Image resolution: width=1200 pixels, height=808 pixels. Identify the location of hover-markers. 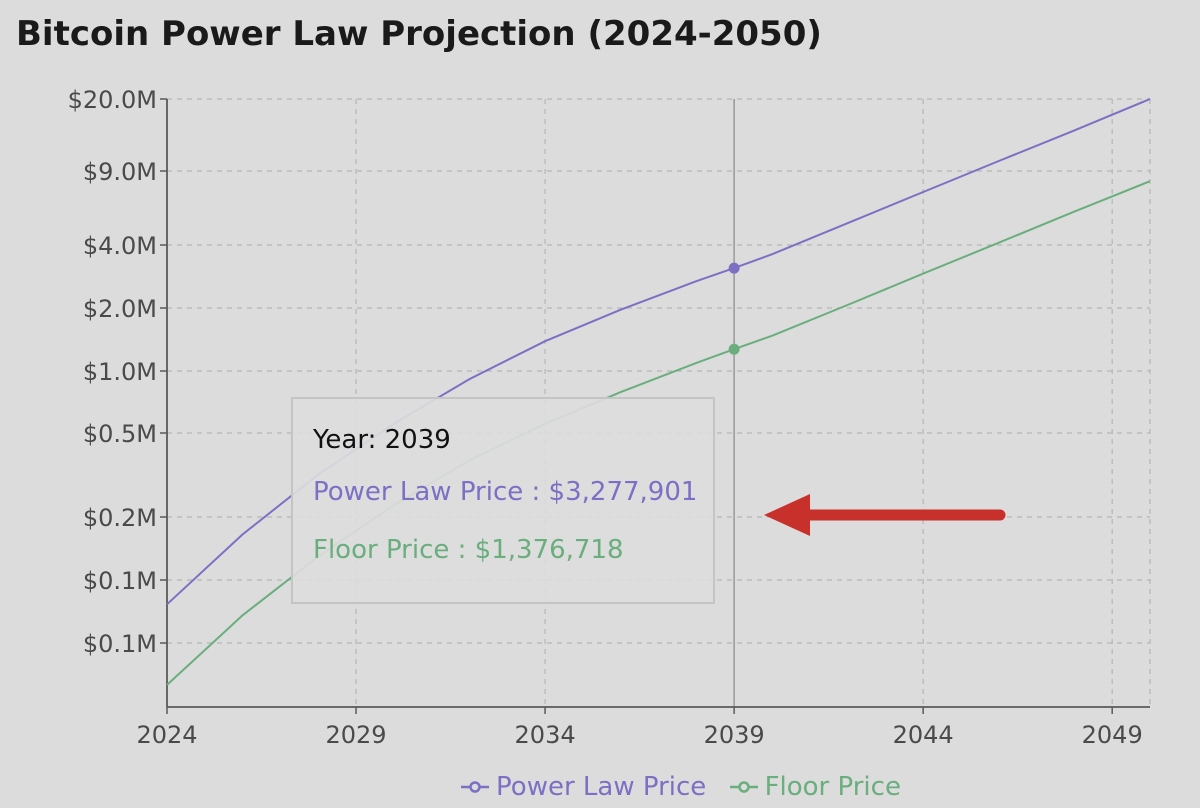
(734, 308).